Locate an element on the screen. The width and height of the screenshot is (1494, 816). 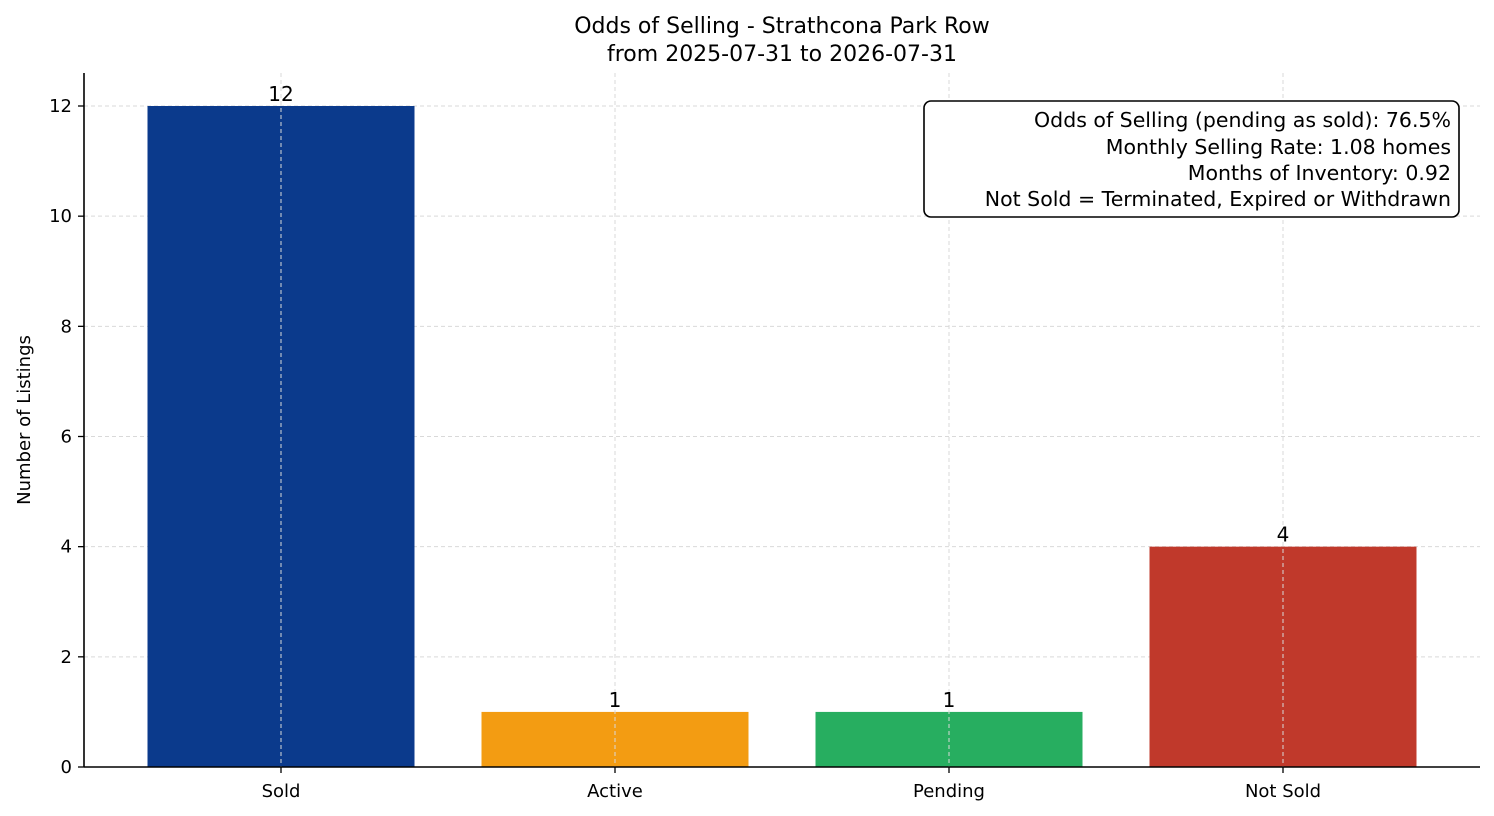
stats-line-inventory: Months of Inventory: 0.92 is located at coordinates (1319, 173).